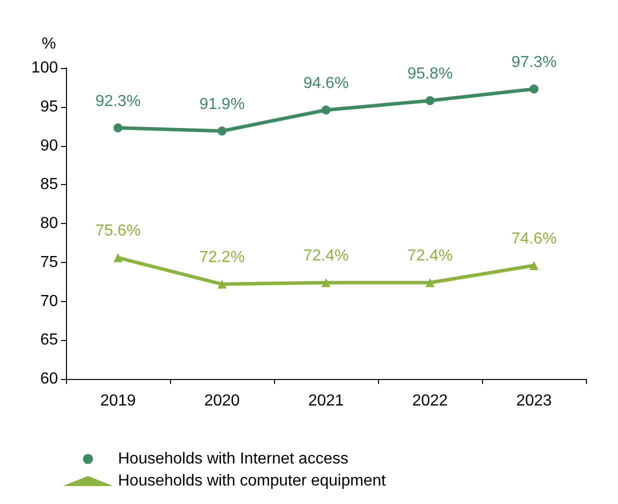 This screenshot has height=504, width=618. Describe the element at coordinates (49, 223) in the screenshot. I see `y-tick-label: 80` at that location.